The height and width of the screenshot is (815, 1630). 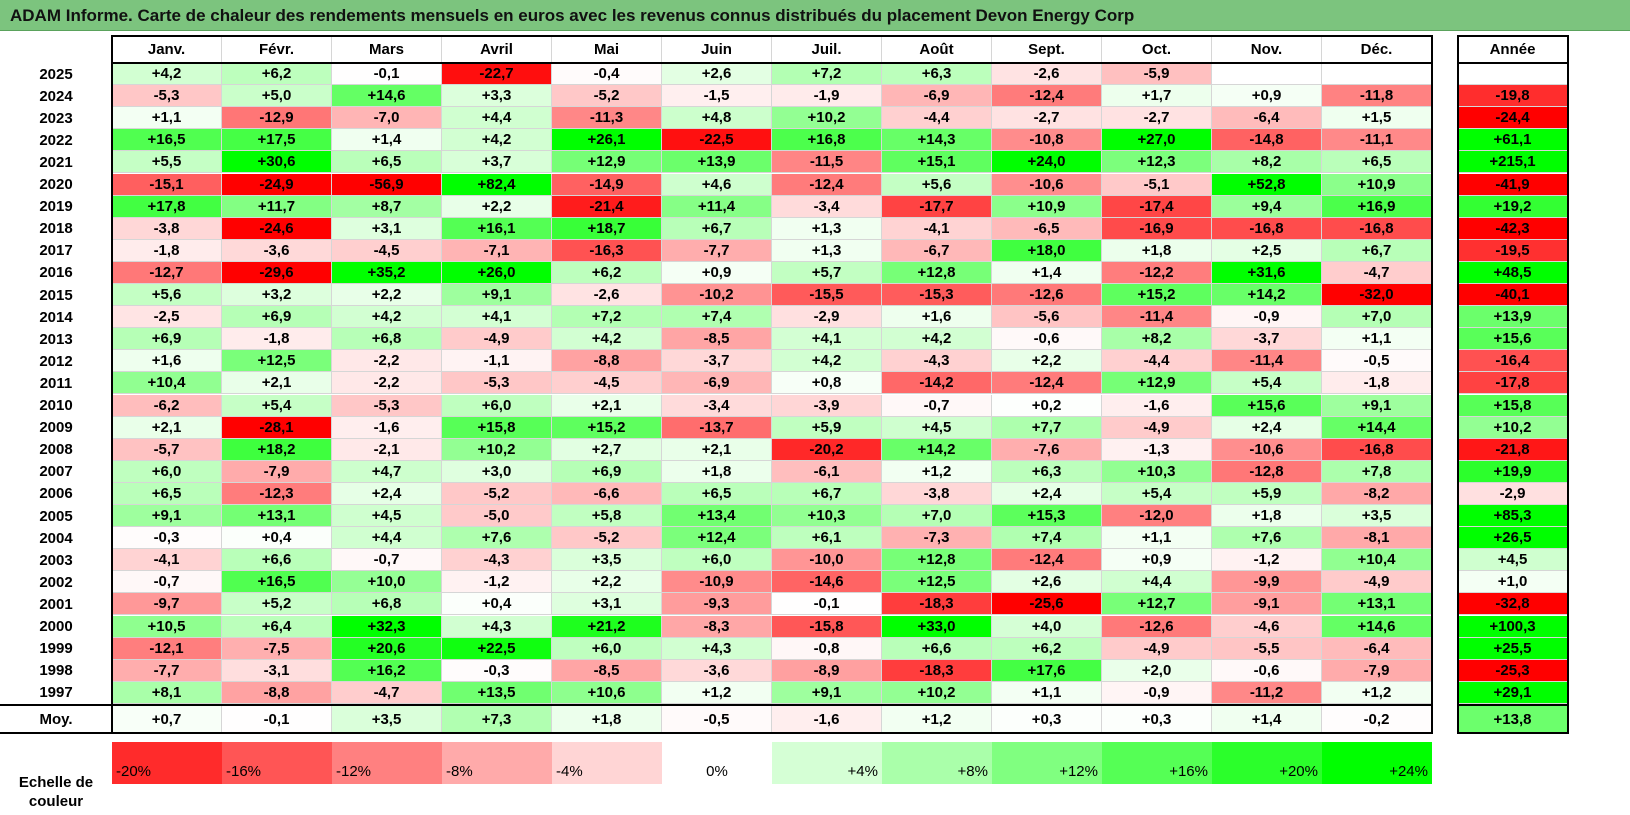 What do you see at coordinates (387, 582) in the screenshot?
I see `heatmap-cell: +10,0` at bounding box center [387, 582].